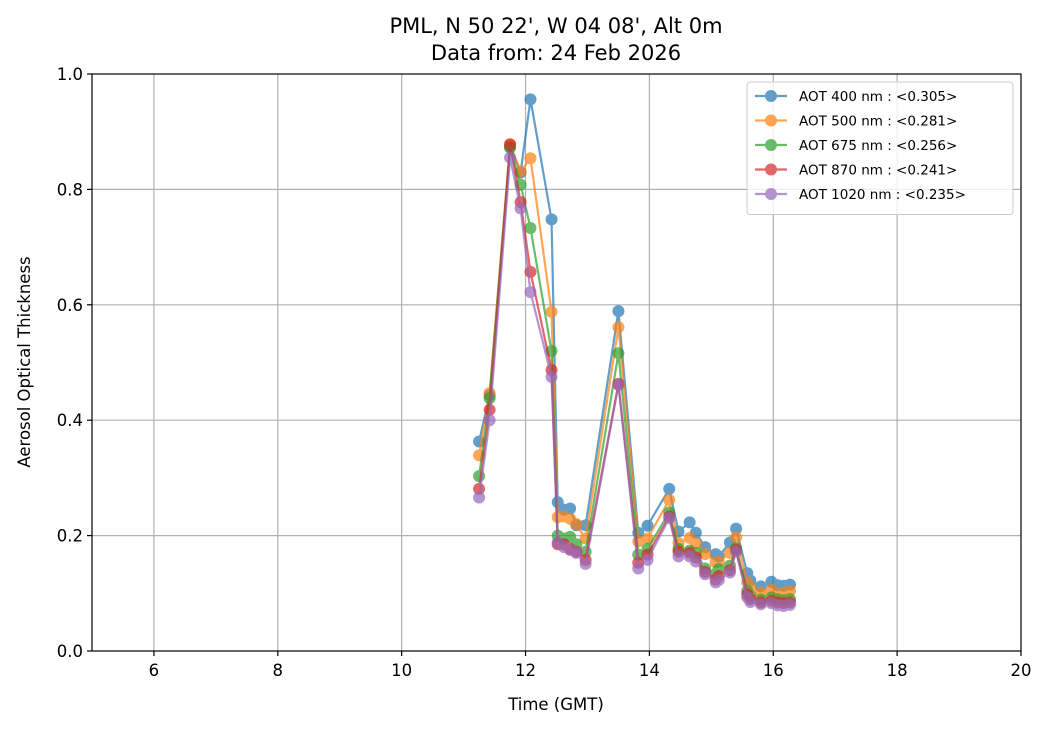 This screenshot has width=1049, height=729. I want to click on x-tick-label: 12, so click(525, 670).